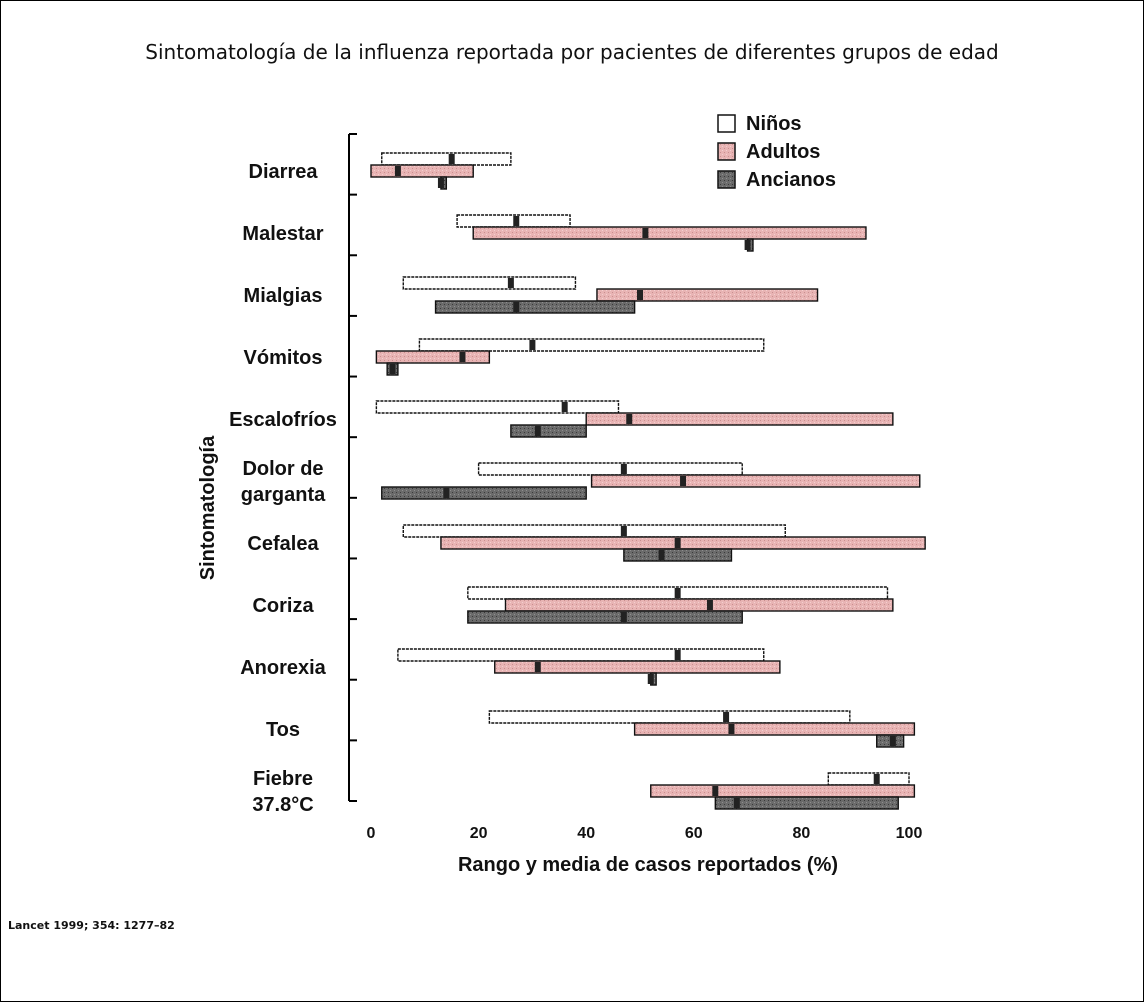 The width and height of the screenshot is (1144, 1002). What do you see at coordinates (694, 833) in the screenshot?
I see `x-tick-label: 60` at bounding box center [694, 833].